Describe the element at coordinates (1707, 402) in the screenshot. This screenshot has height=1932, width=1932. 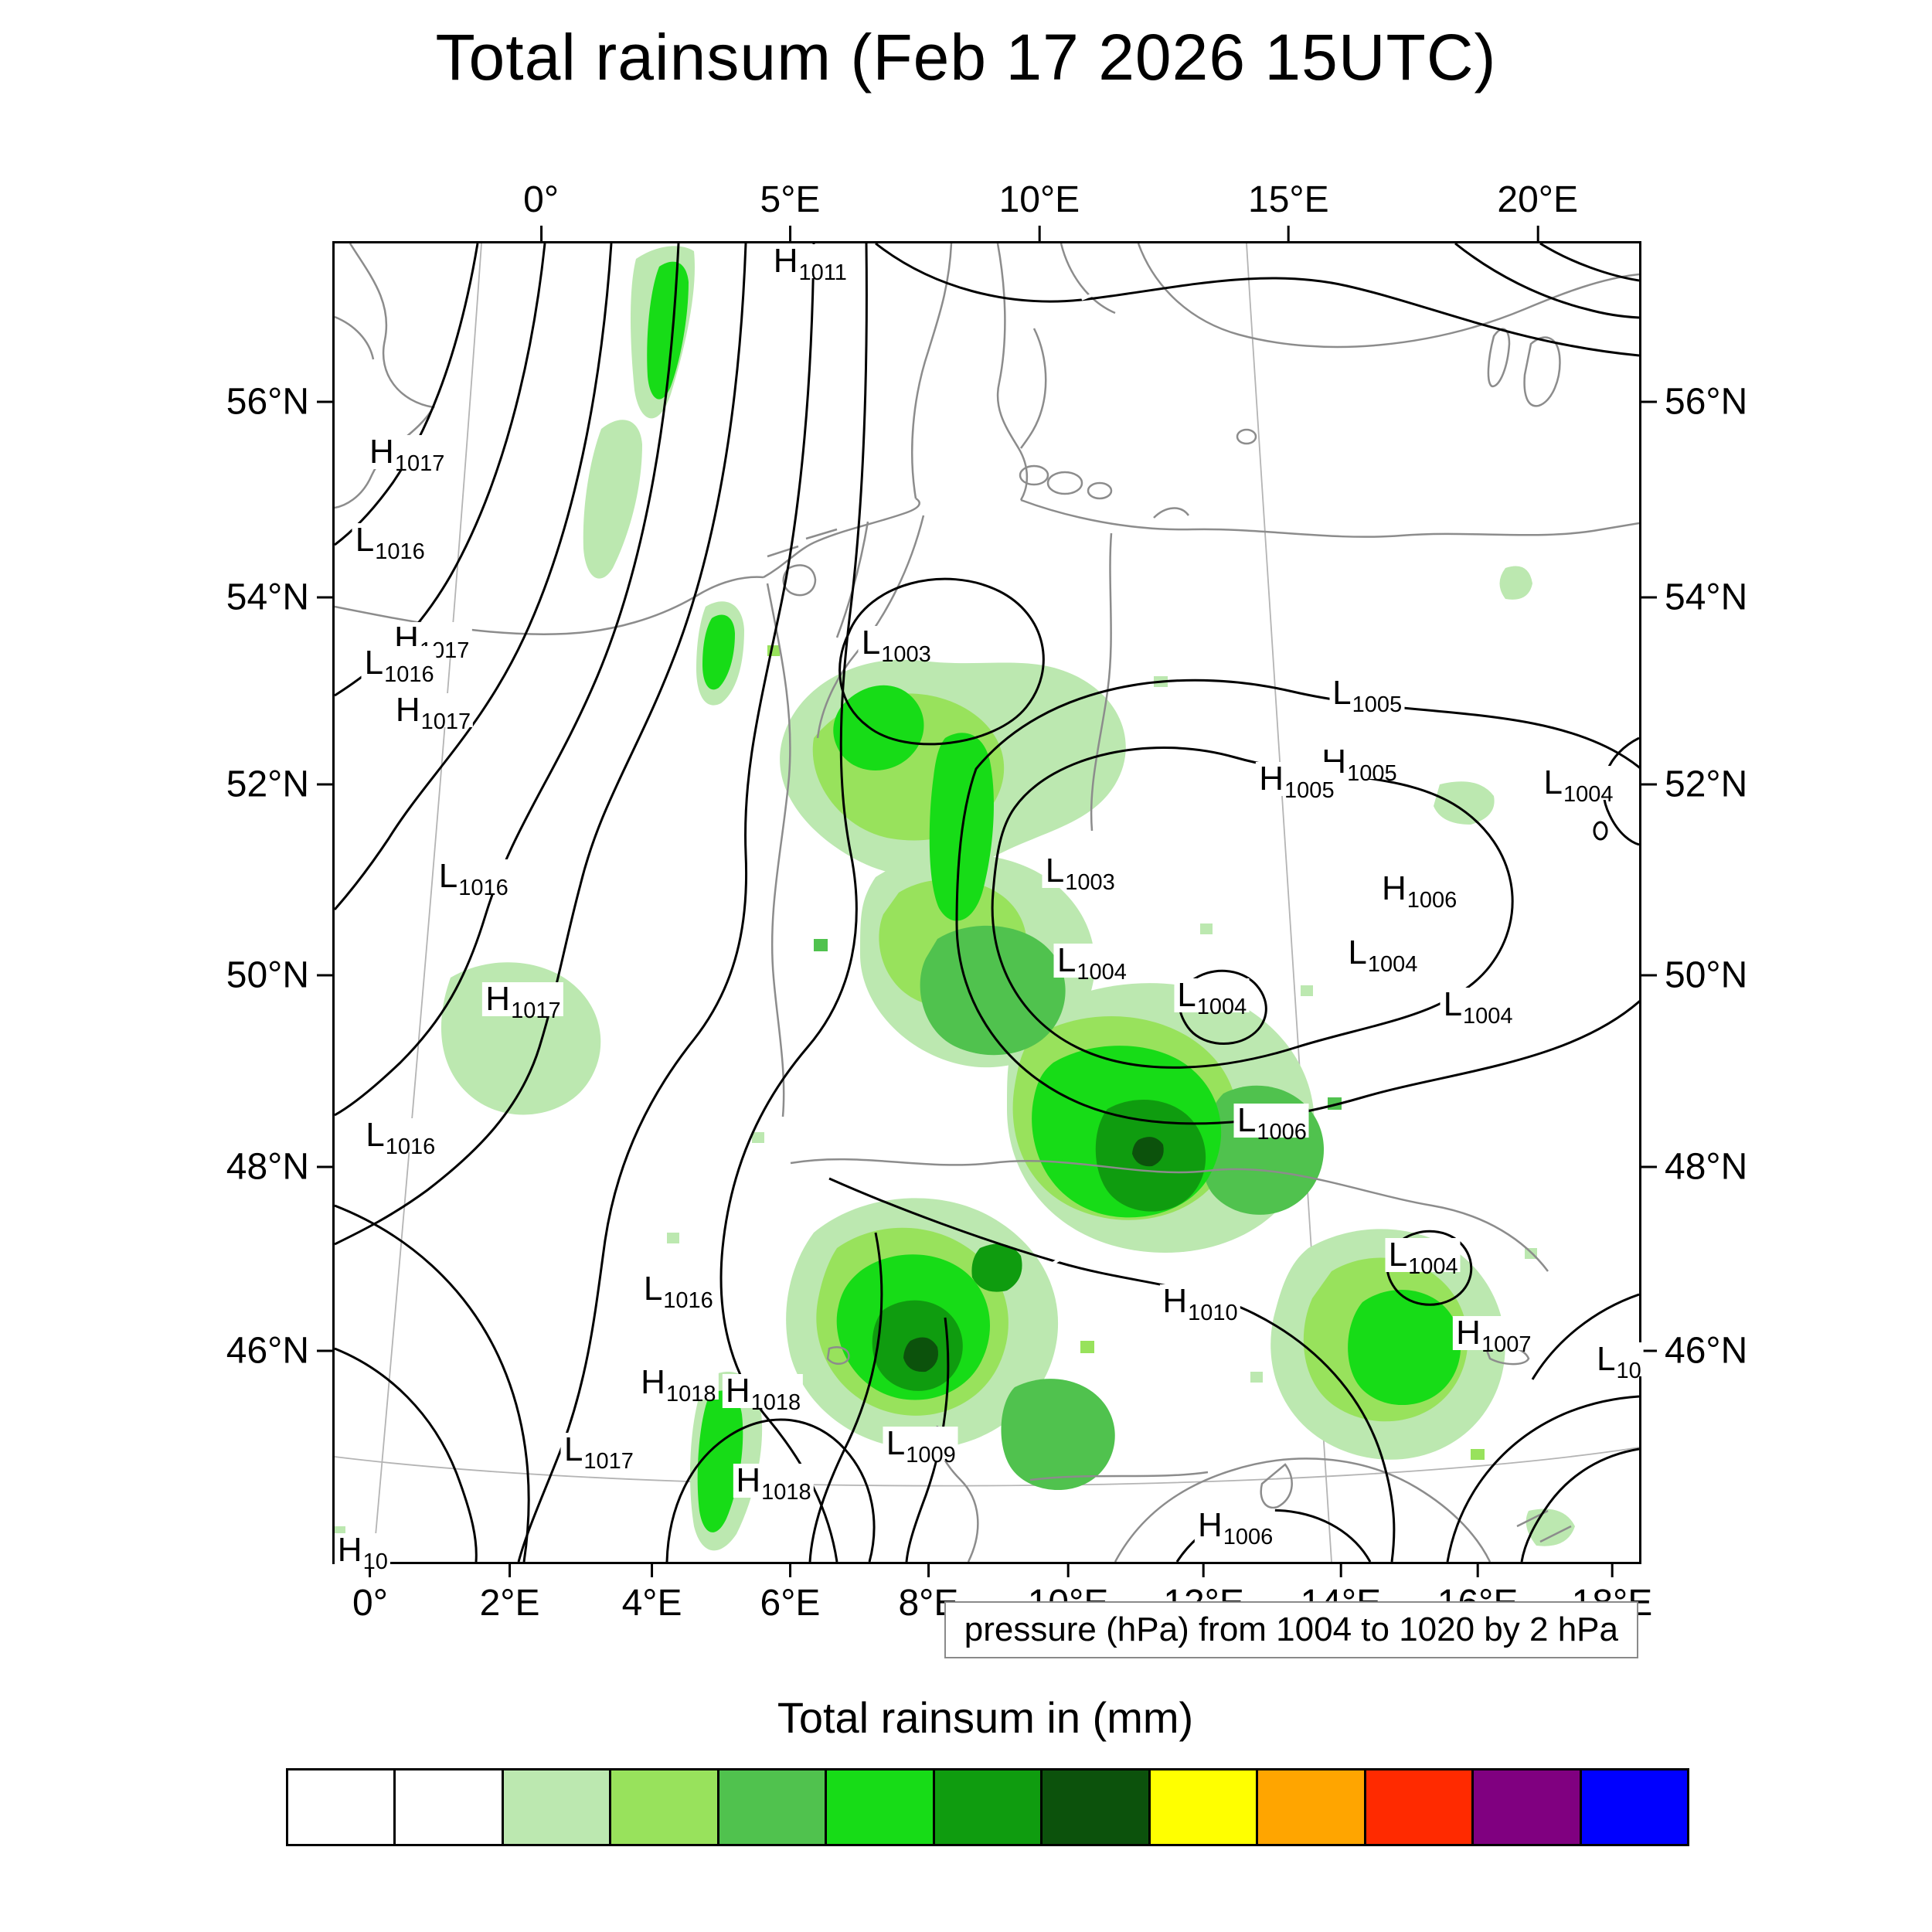
I see `right-axis-label: 56°N` at that location.